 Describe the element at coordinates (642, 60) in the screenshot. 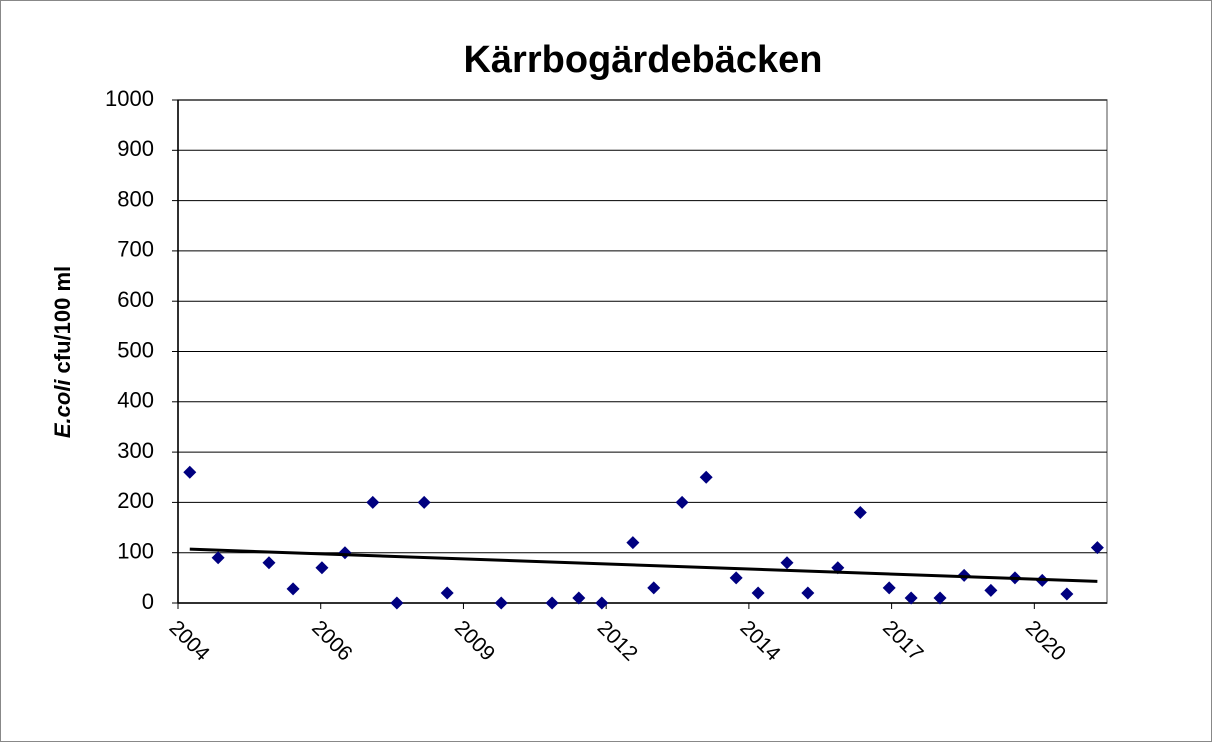

I see `chart-title: Kärrbogärdebäcken` at that location.